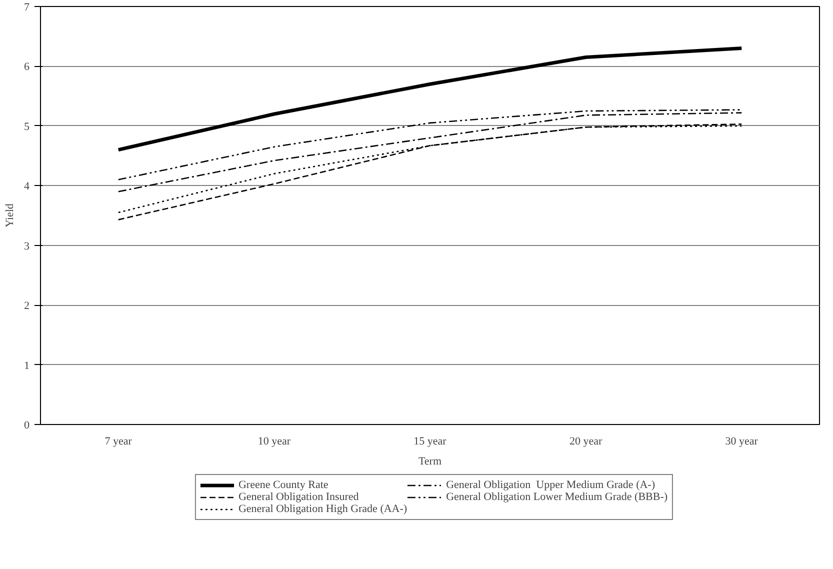  I want to click on y-tick-label: 6, so click(27, 67).